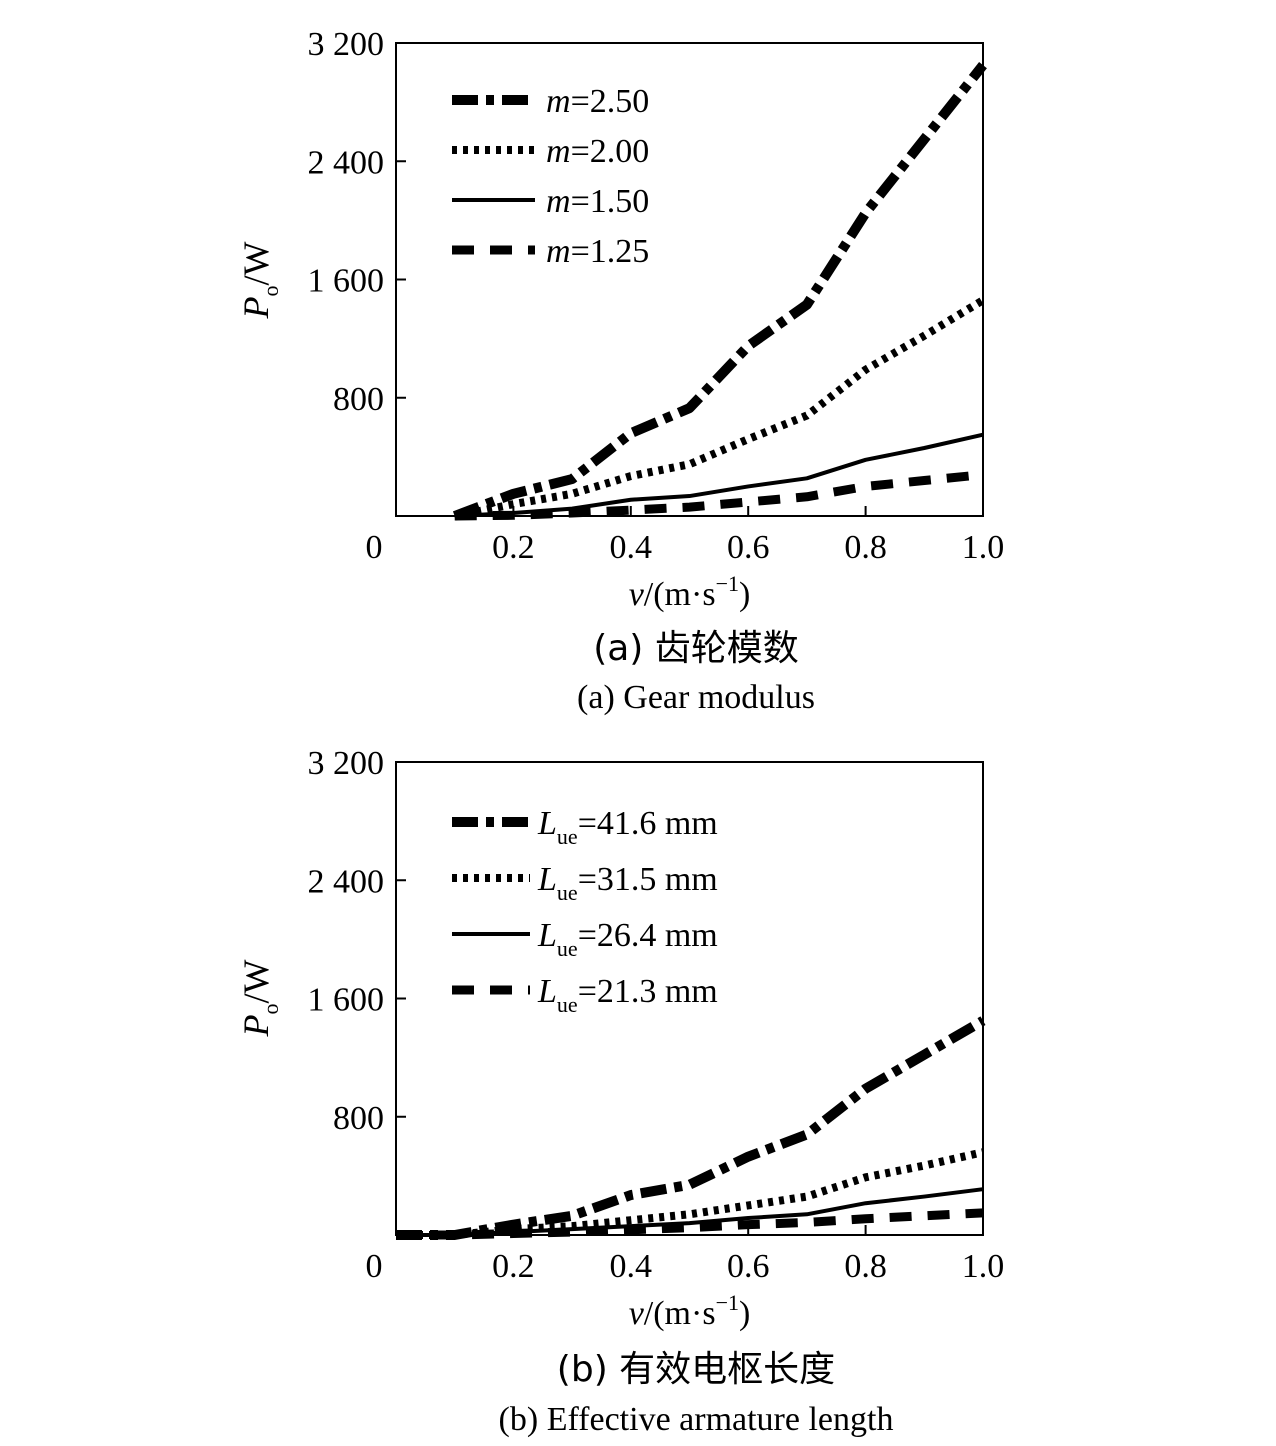 The height and width of the screenshot is (1446, 1276). What do you see at coordinates (648, 823) in the screenshot?
I see `legend-rest: =41.6 mm` at bounding box center [648, 823].